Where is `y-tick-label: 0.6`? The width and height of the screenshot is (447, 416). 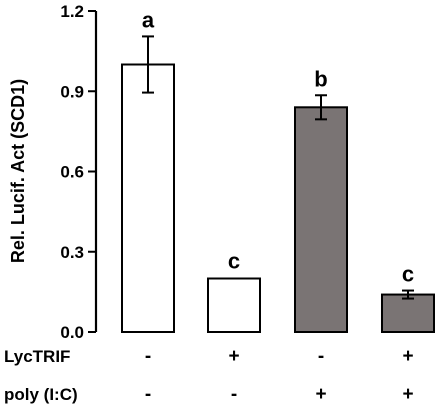
y-tick-label: 0.6 is located at coordinates (72, 172).